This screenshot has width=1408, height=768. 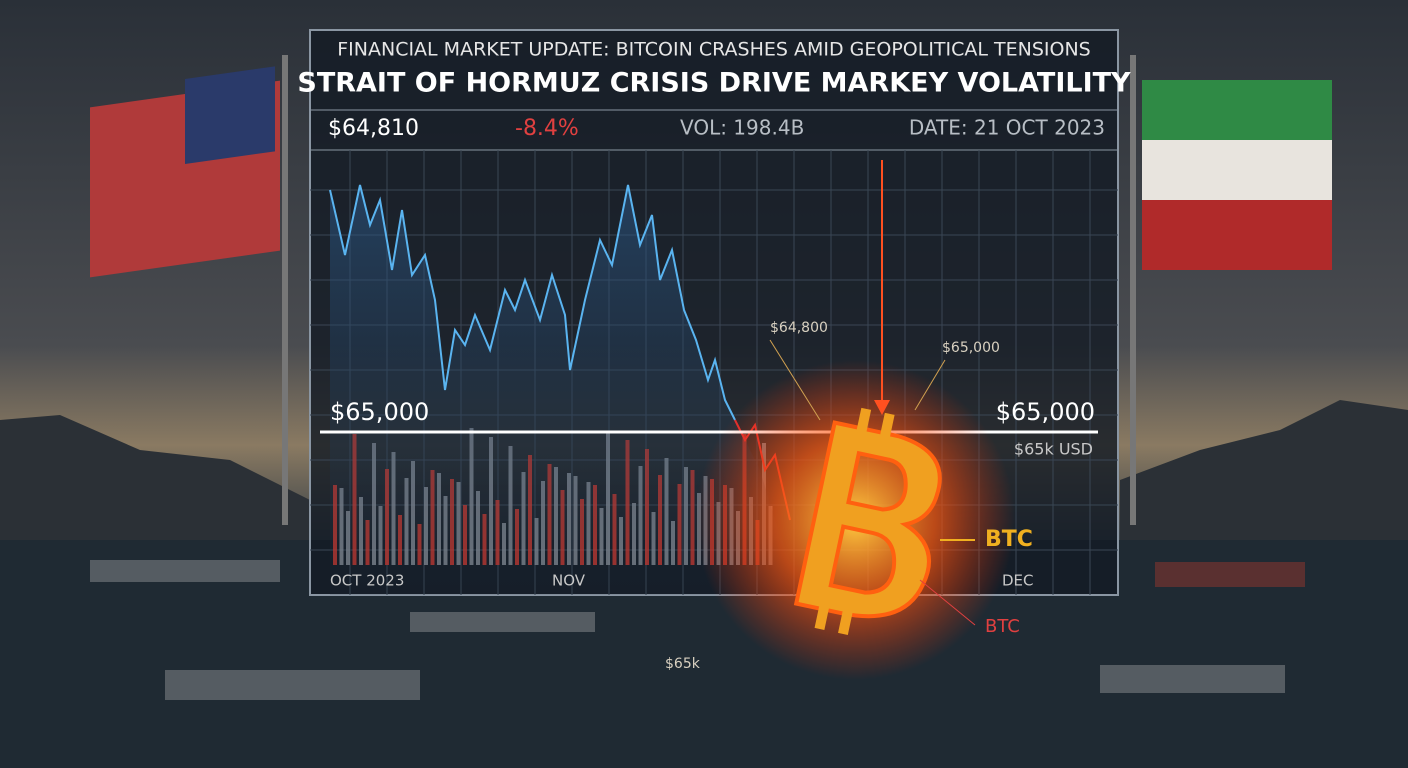 What do you see at coordinates (1018, 581) in the screenshot?
I see `x-label: DEC` at bounding box center [1018, 581].